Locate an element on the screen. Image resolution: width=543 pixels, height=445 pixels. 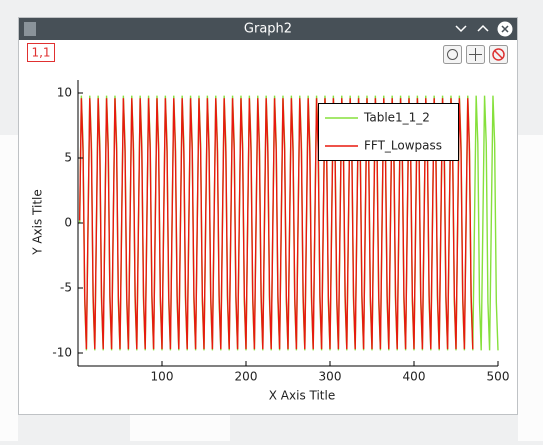
x-tick-label: 300 is located at coordinates (330, 377).